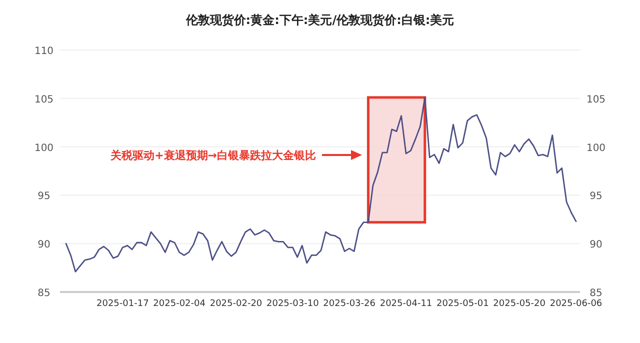  I want to click on y-tick-label: 105, so click(44, 100).